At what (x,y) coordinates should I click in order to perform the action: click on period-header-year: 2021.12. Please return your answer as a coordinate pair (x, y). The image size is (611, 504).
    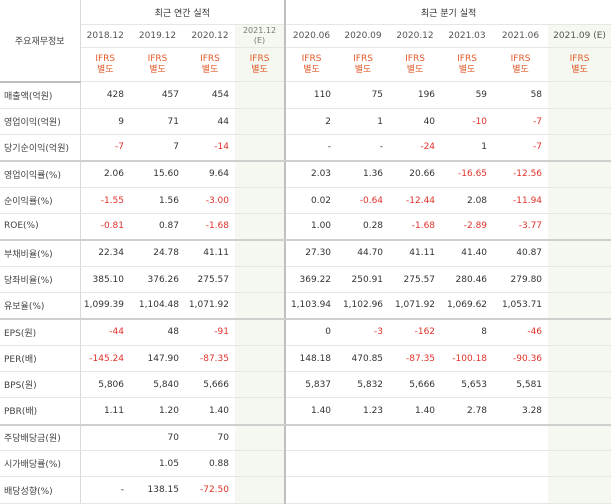
    Looking at the image, I should click on (259, 30).